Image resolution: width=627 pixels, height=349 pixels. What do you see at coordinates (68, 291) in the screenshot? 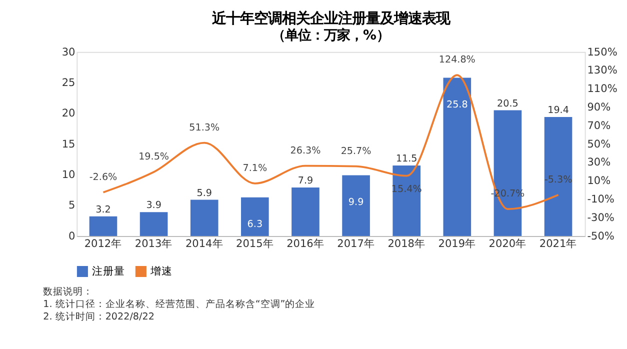
I see `text: 数据说明：` at bounding box center [68, 291].